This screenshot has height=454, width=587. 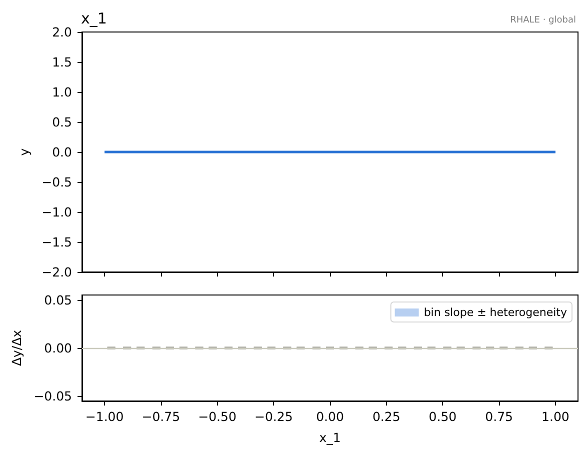 I want to click on y-tick-label: −2.0, so click(x=57, y=272).